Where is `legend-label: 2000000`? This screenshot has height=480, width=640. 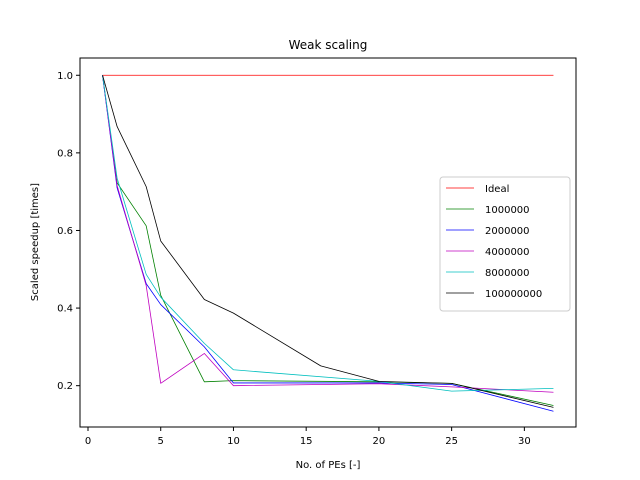
legend-label: 2000000 is located at coordinates (507, 231).